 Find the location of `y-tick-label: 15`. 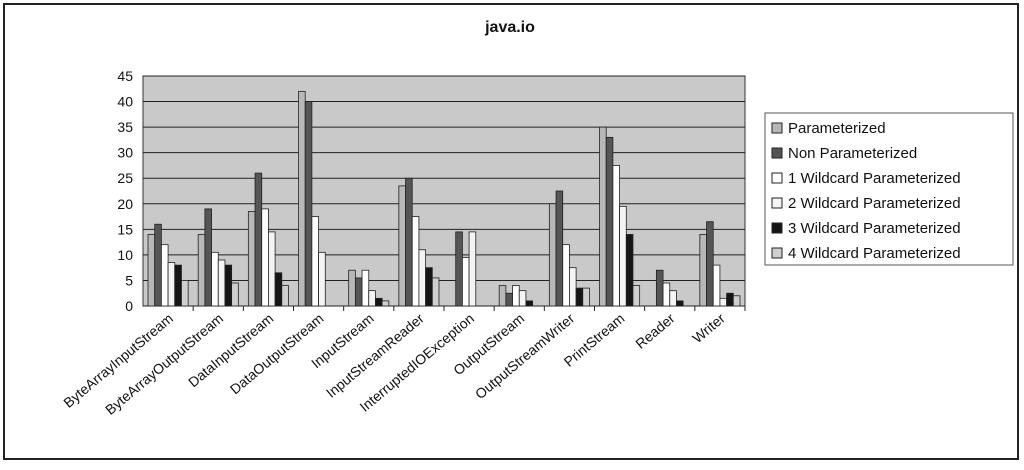

y-tick-label: 15 is located at coordinates (125, 229).